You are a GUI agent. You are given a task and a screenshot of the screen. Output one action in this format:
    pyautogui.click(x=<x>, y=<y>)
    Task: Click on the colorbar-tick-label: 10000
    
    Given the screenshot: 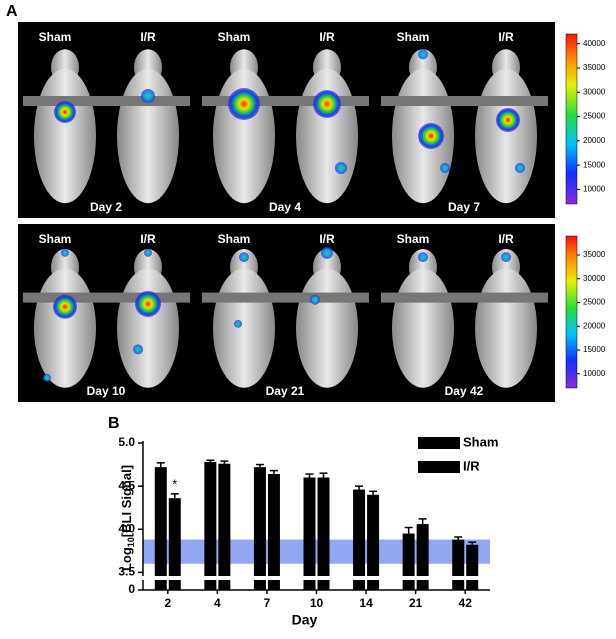 What is the action you would take?
    pyautogui.click(x=594, y=189)
    